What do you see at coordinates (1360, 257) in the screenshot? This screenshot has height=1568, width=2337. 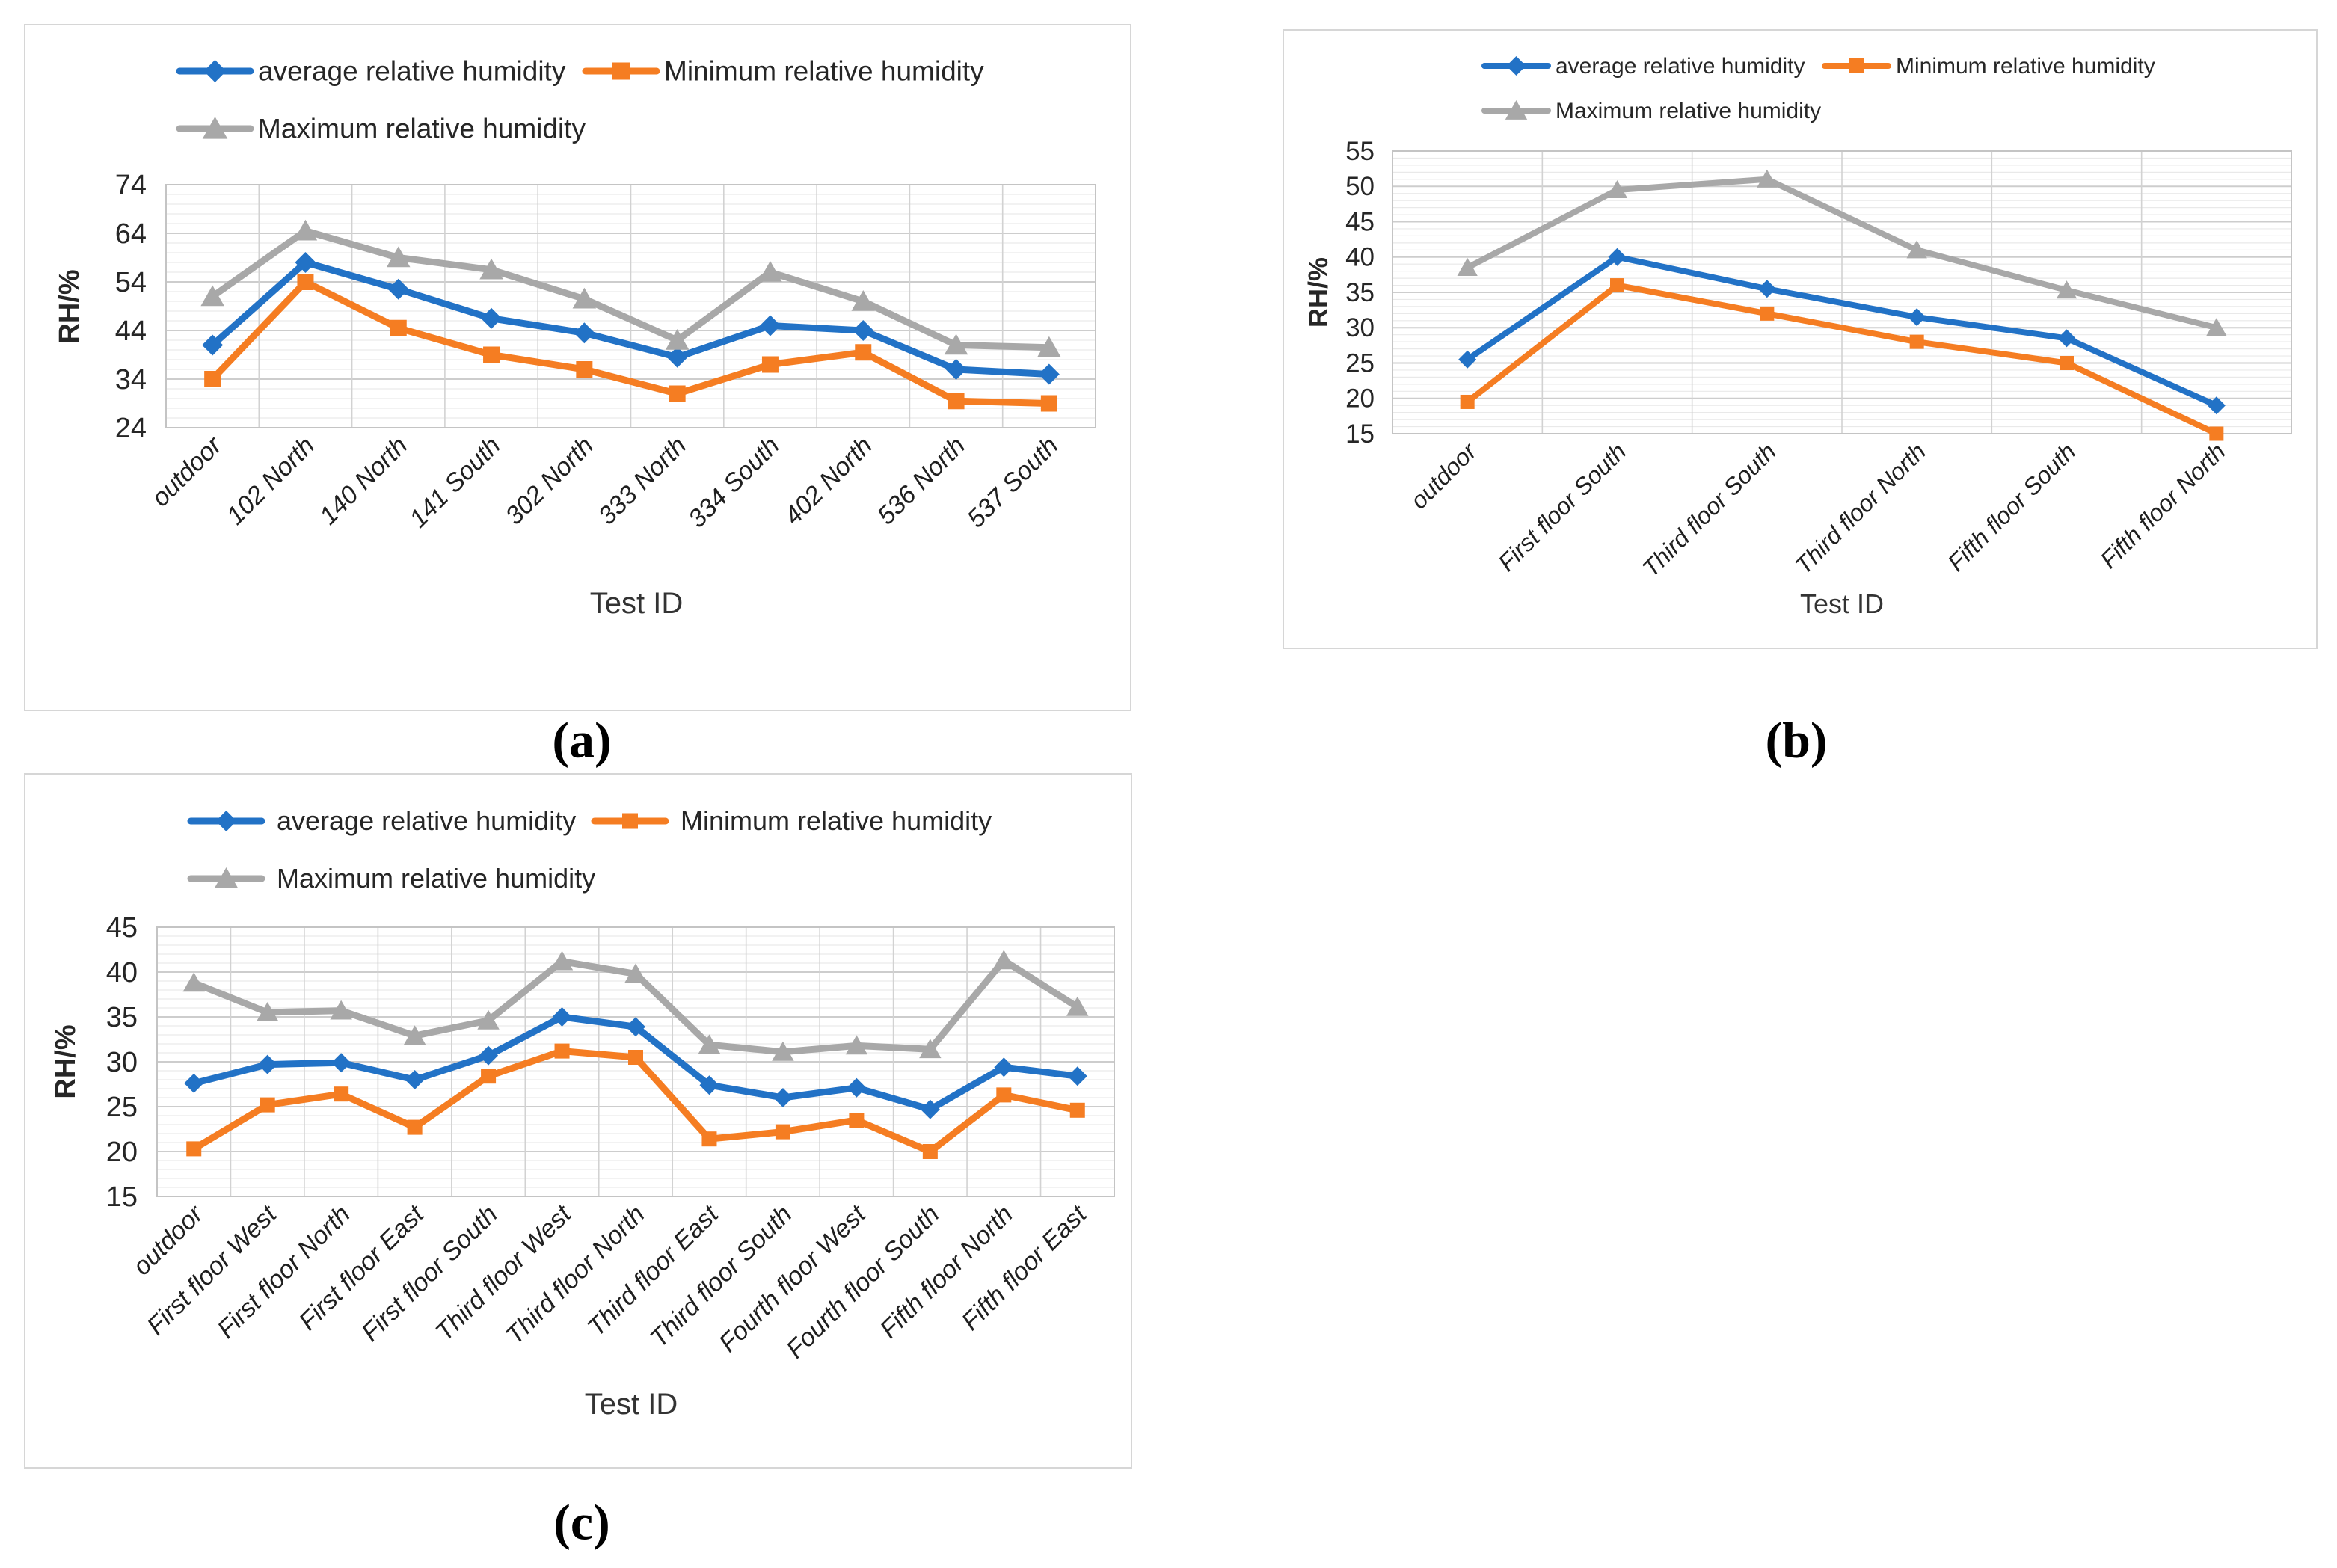 I see `y-tick-label: 40` at bounding box center [1360, 257].